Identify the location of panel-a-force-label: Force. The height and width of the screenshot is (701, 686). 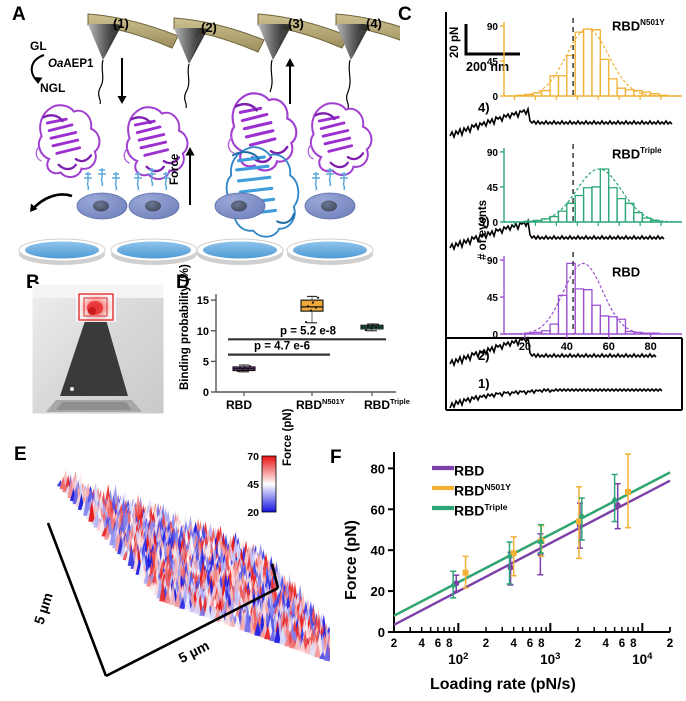
(175, 169).